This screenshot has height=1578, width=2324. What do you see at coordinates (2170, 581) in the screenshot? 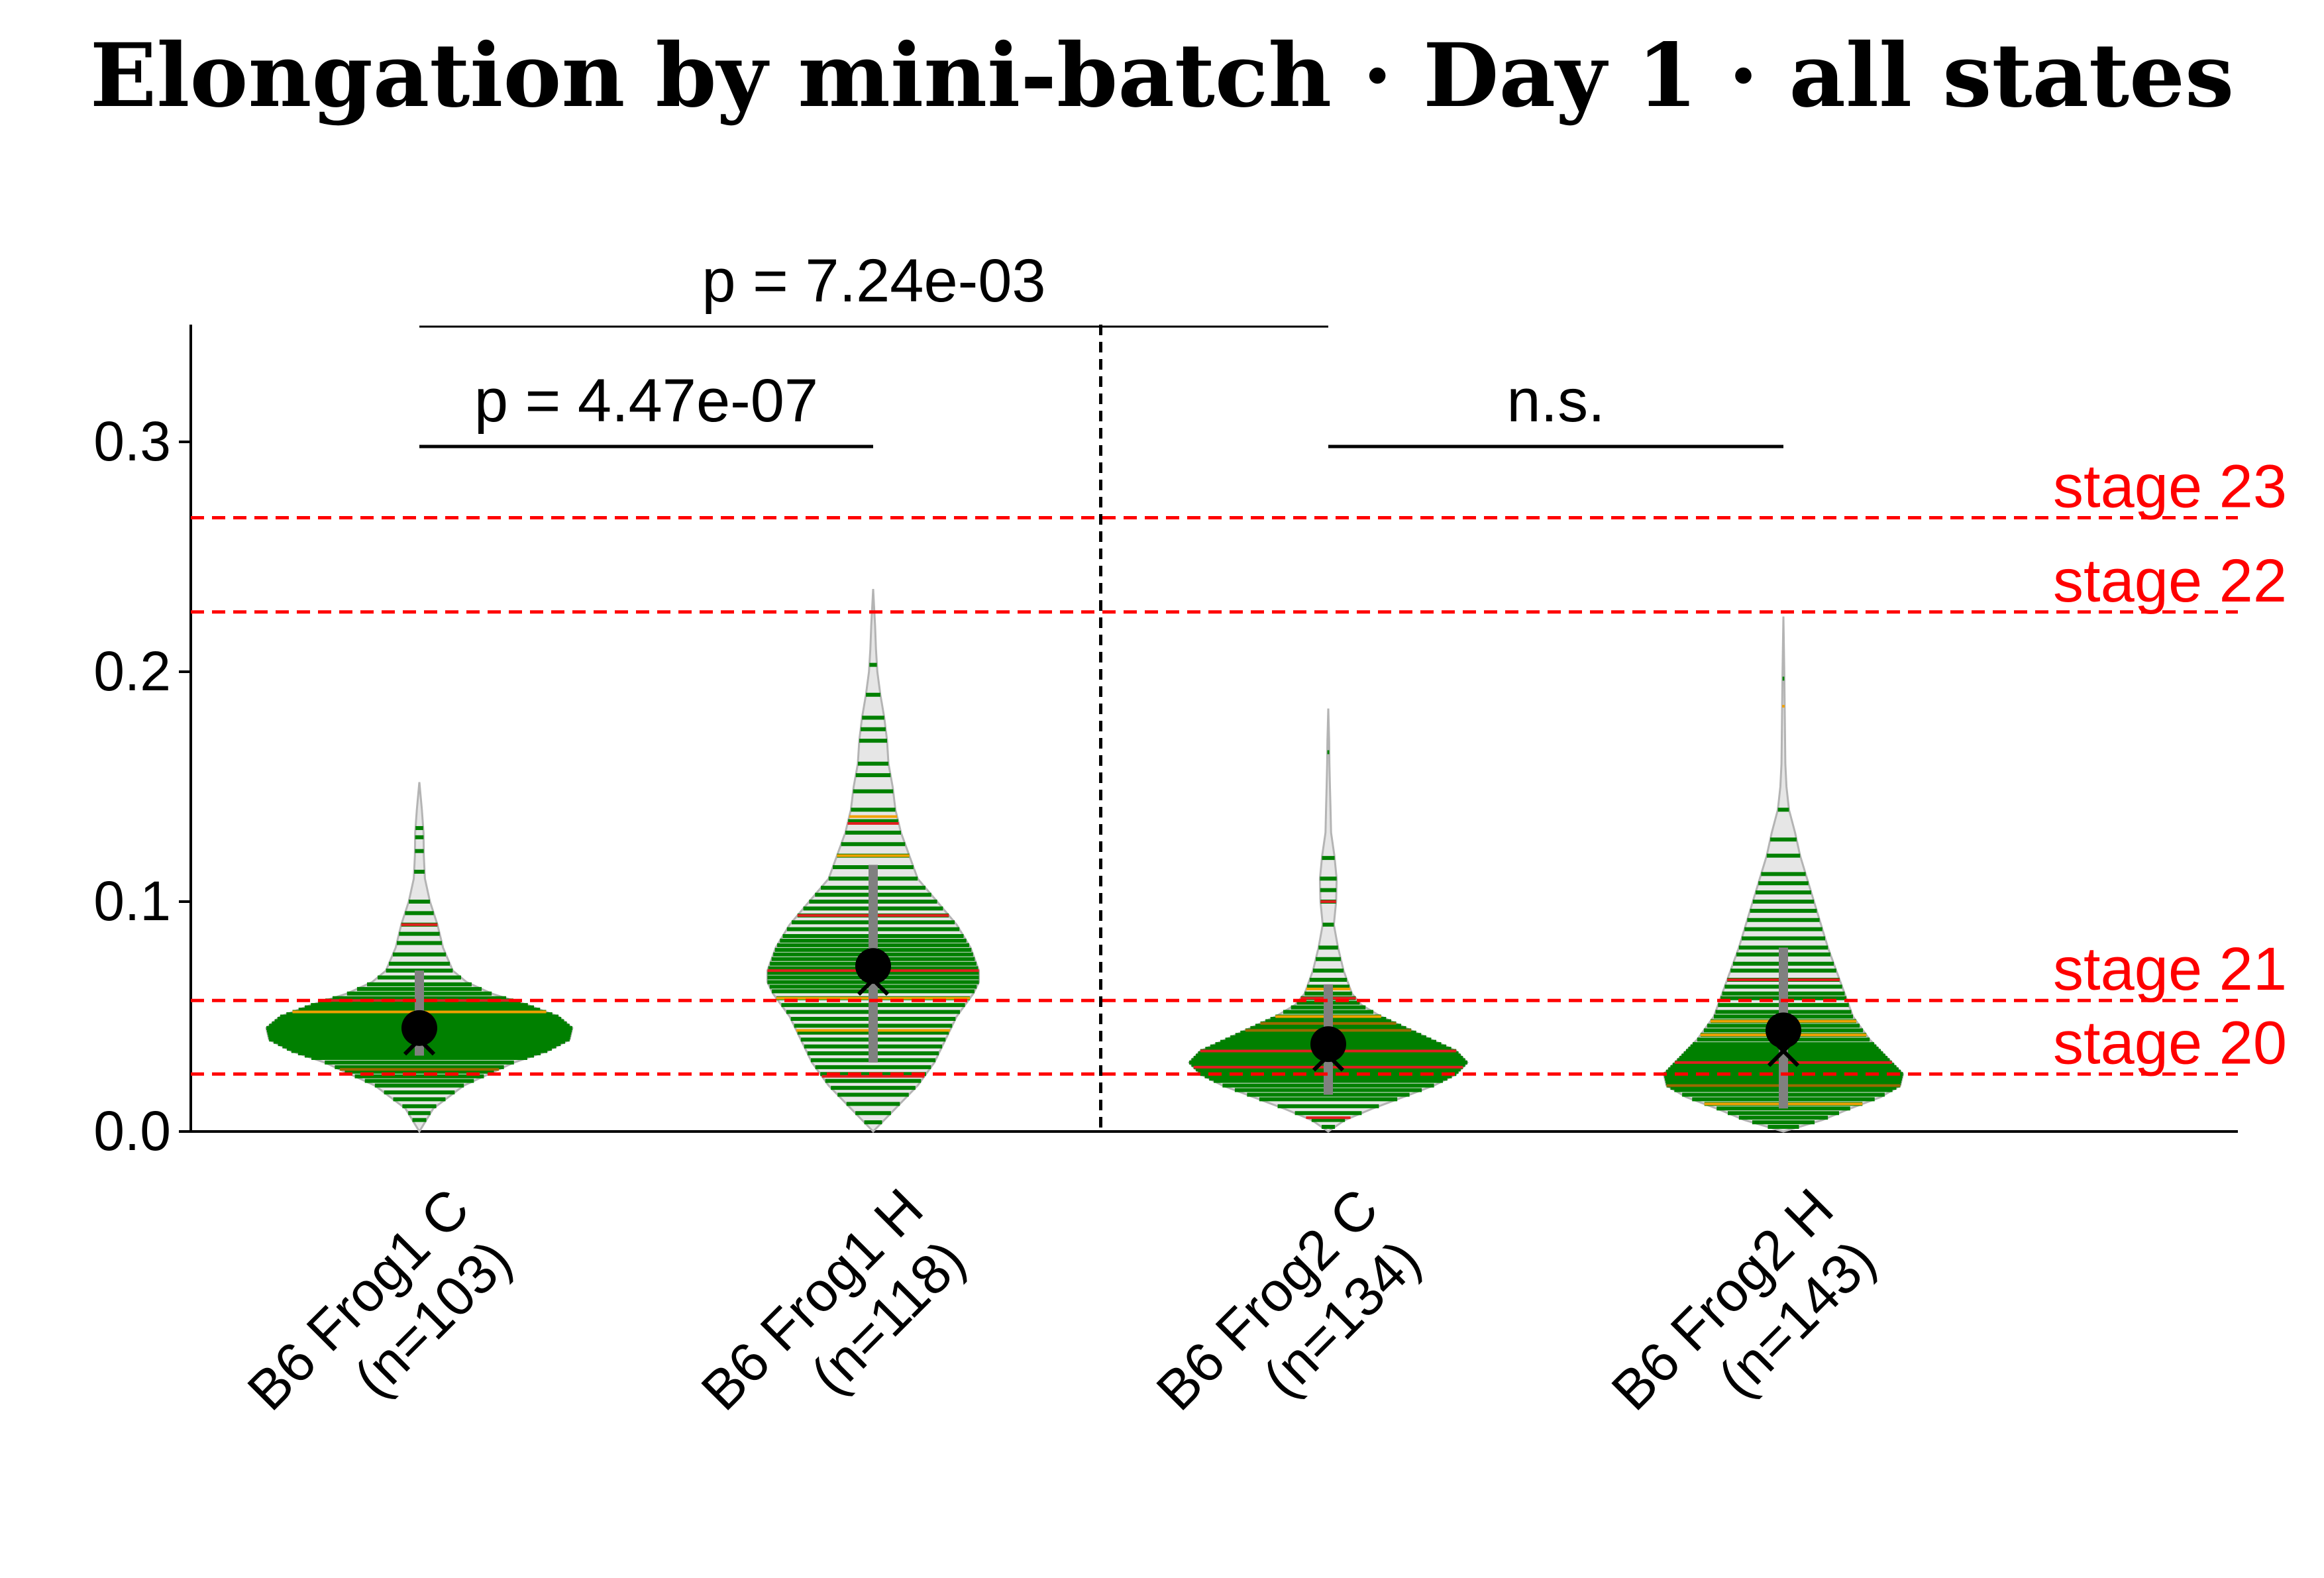
I see `stage-label: stage 22` at bounding box center [2170, 581].